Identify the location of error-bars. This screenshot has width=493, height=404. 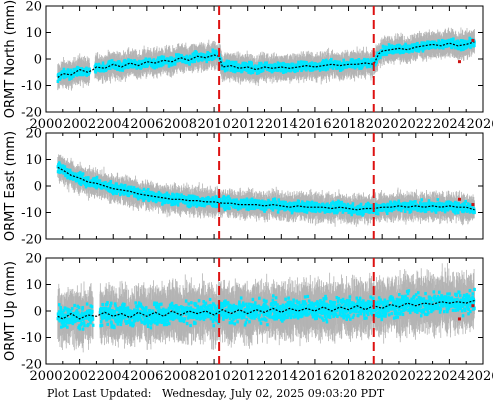
(266, 59).